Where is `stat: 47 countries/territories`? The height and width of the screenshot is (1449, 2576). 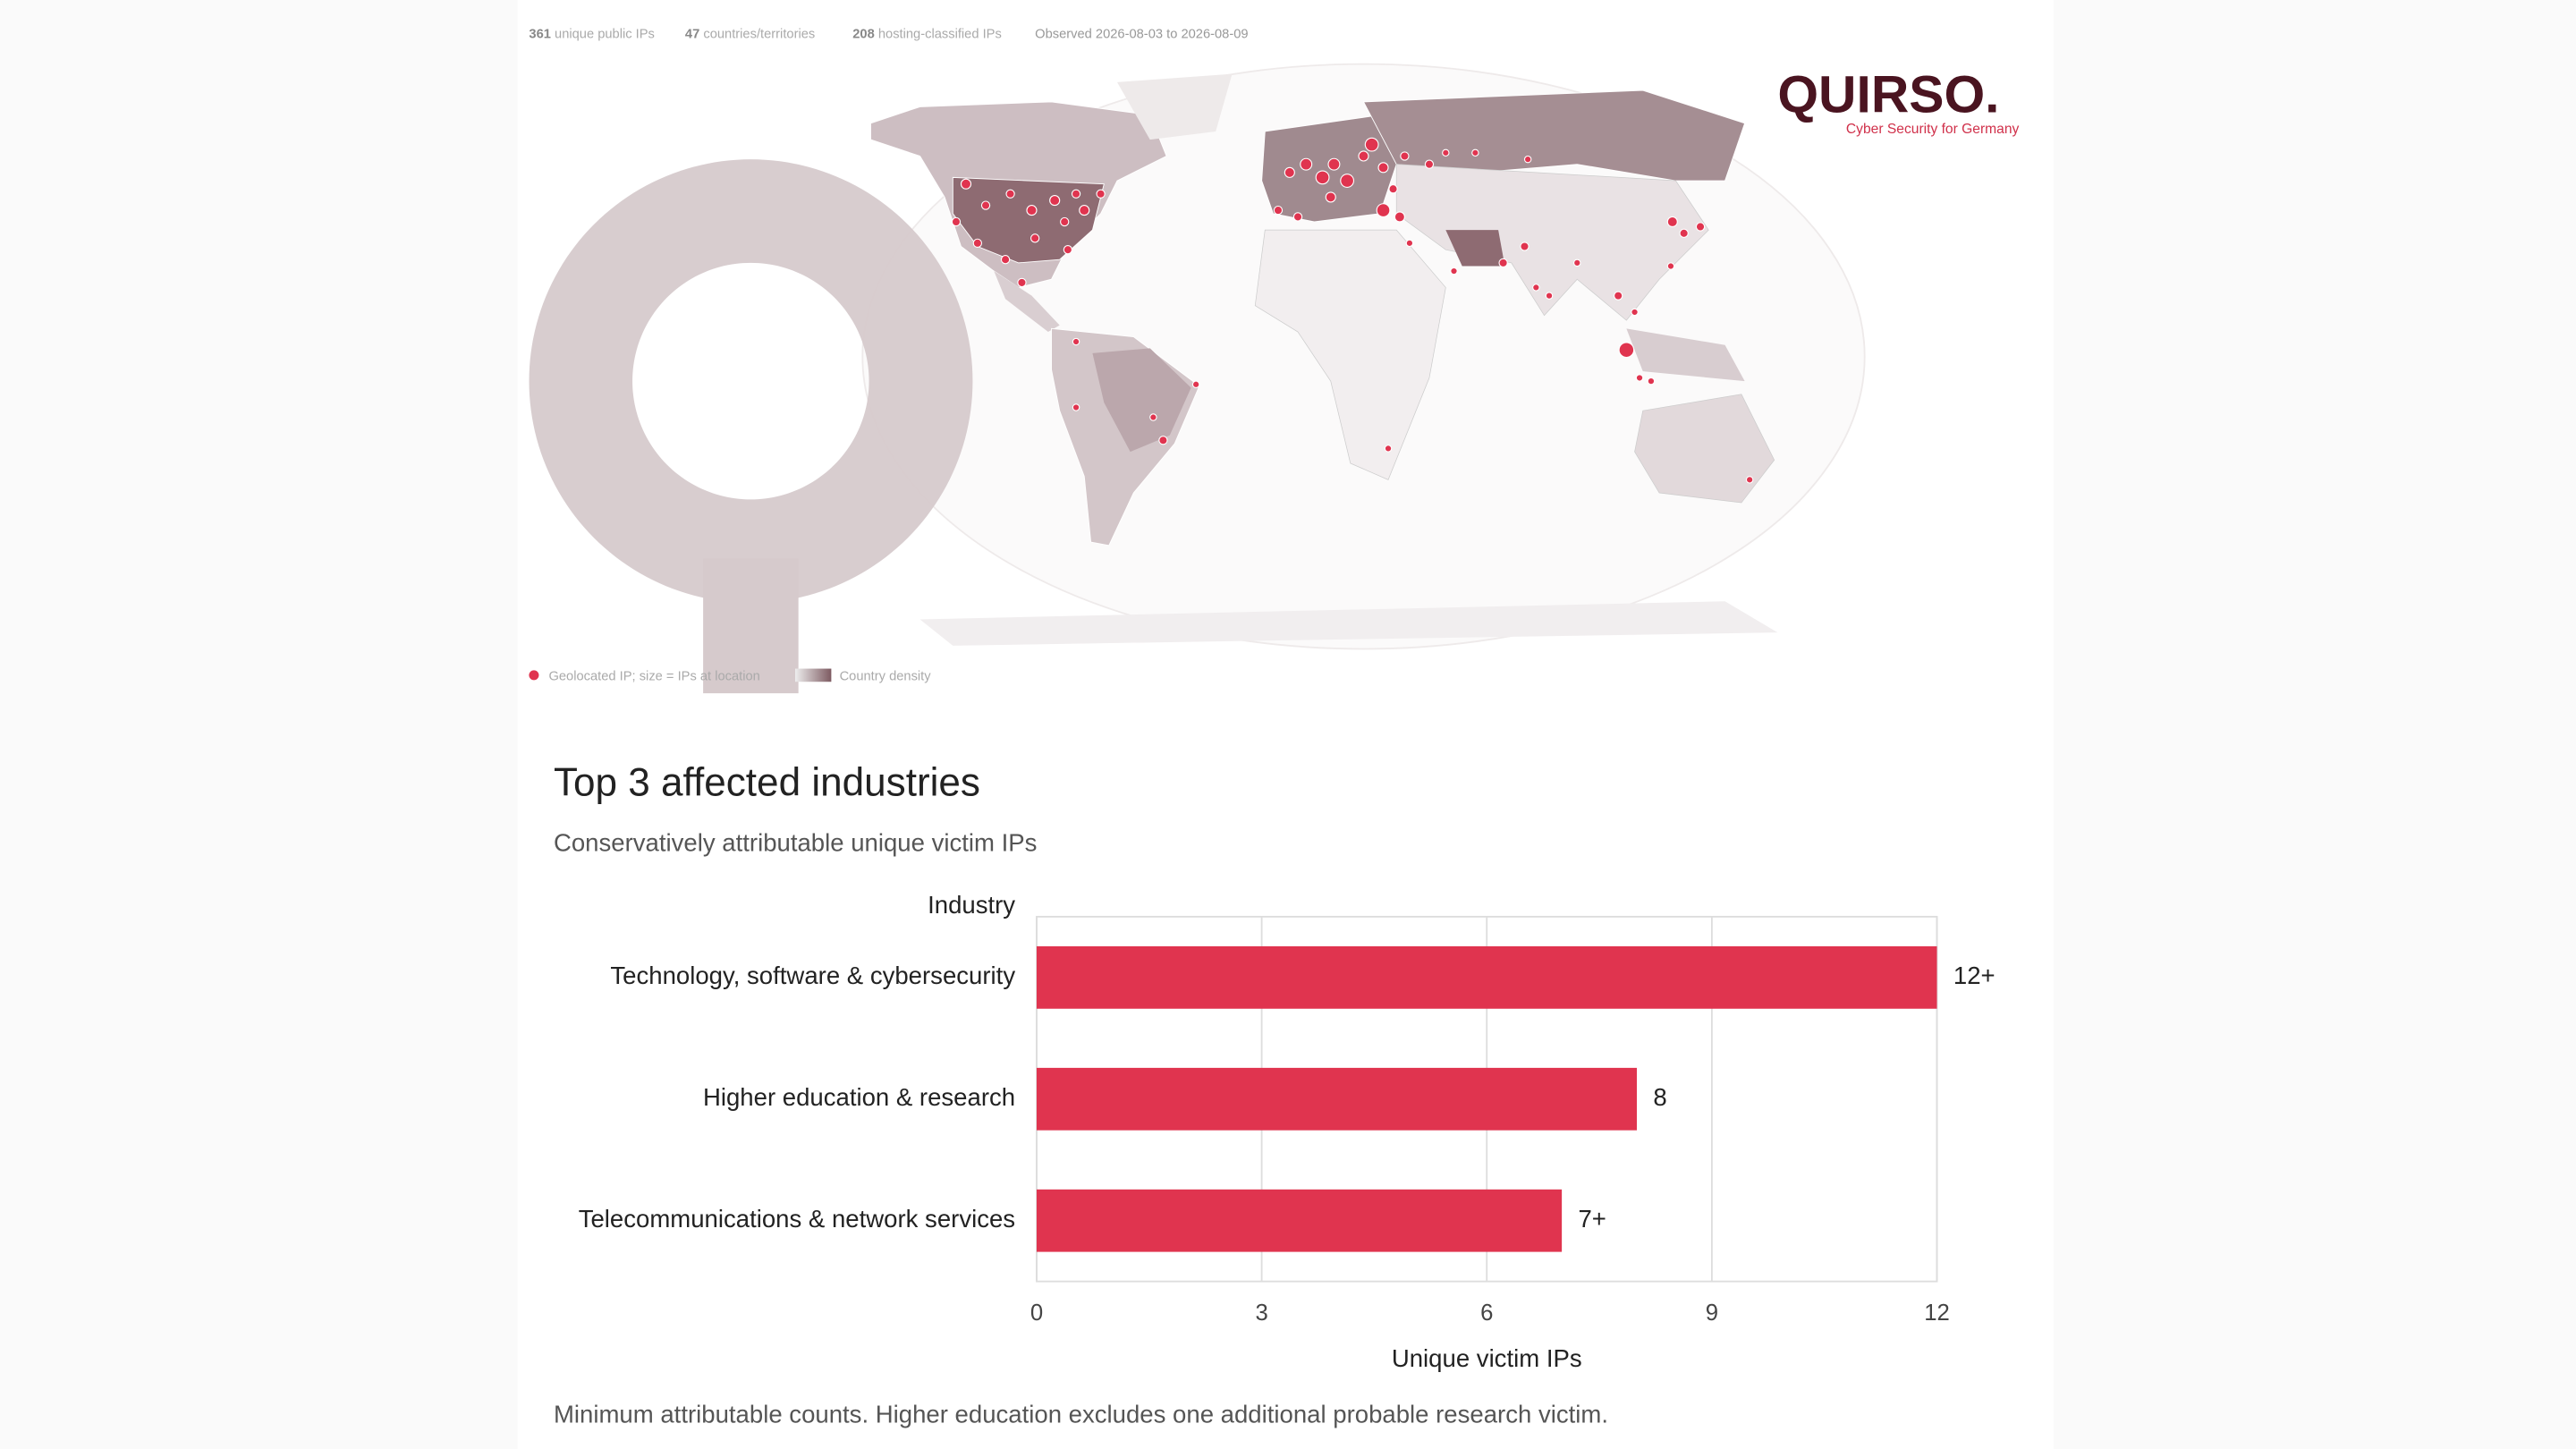
stat: 47 countries/territories is located at coordinates (750, 34).